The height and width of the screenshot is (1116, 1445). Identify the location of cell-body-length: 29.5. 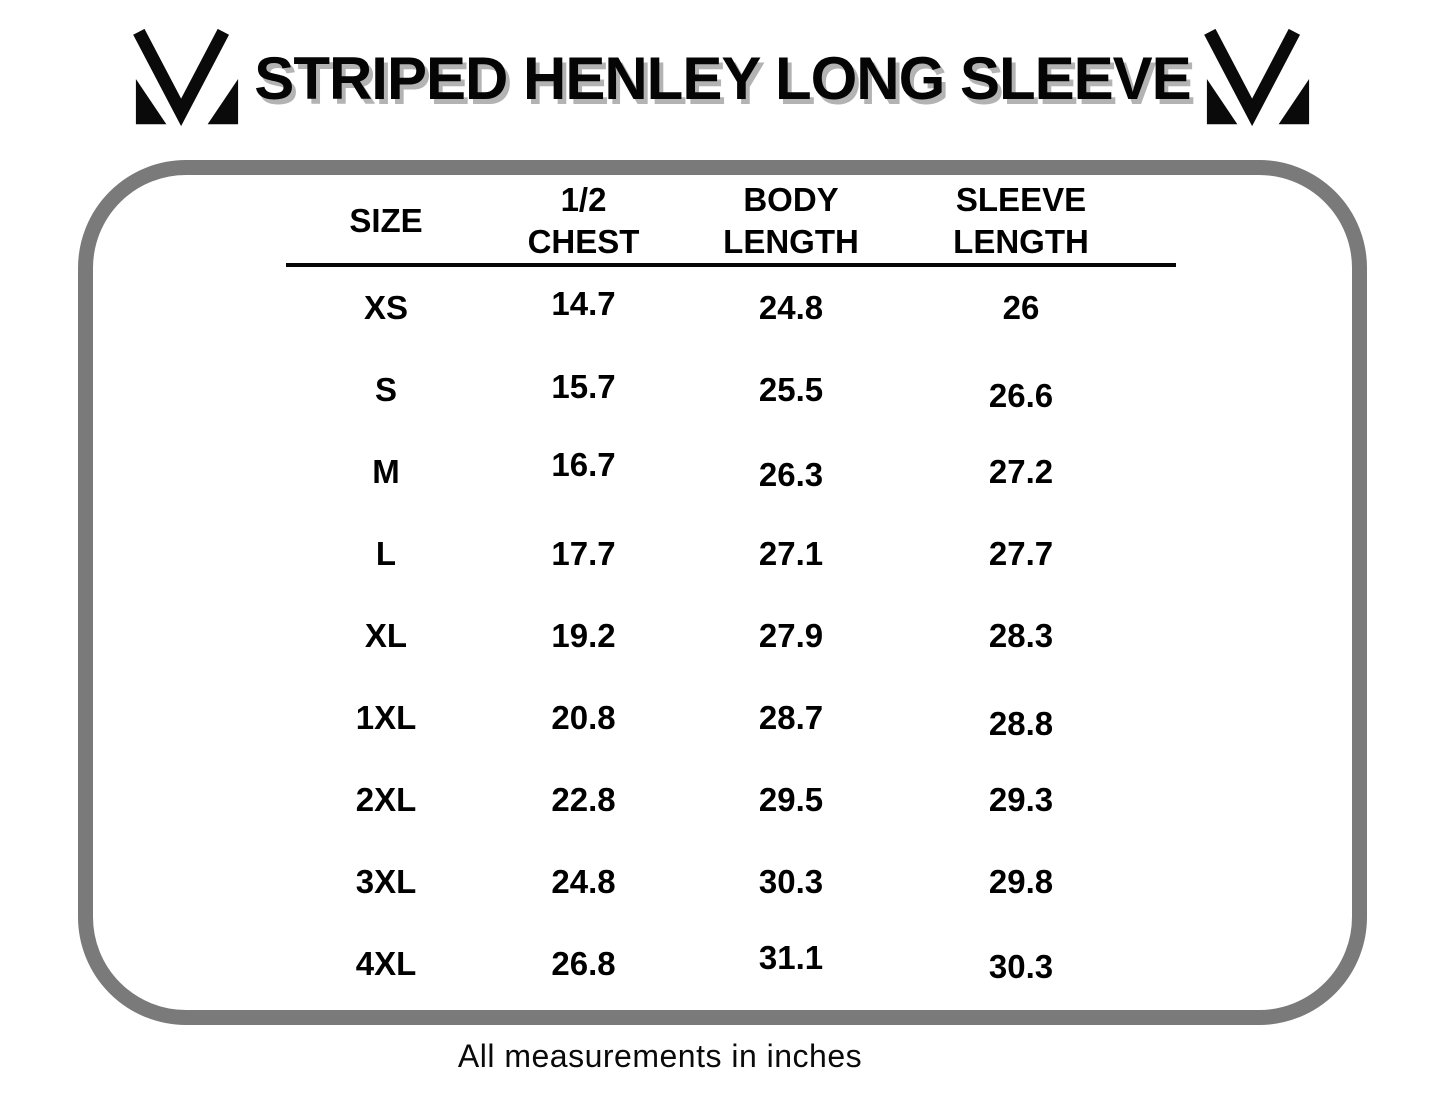
(791, 799).